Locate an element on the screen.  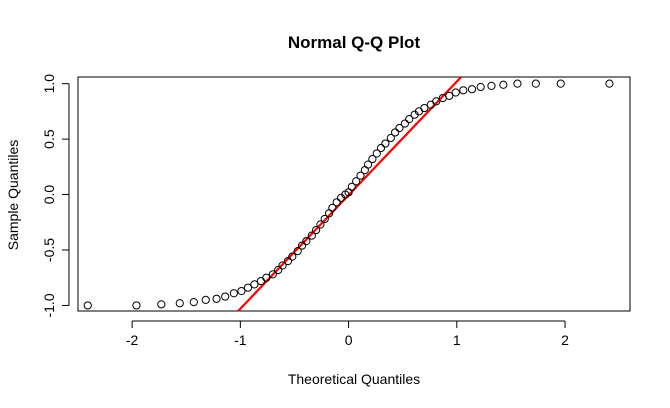
x-axis: -2 -1 0 1 2 is located at coordinates (347, 334).